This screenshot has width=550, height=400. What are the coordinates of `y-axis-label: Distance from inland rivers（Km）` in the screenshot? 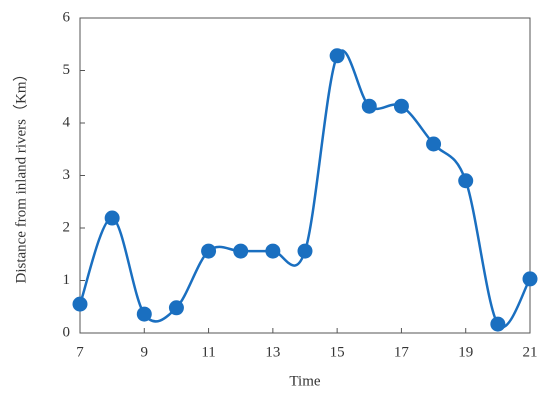 It's located at (20, 174).